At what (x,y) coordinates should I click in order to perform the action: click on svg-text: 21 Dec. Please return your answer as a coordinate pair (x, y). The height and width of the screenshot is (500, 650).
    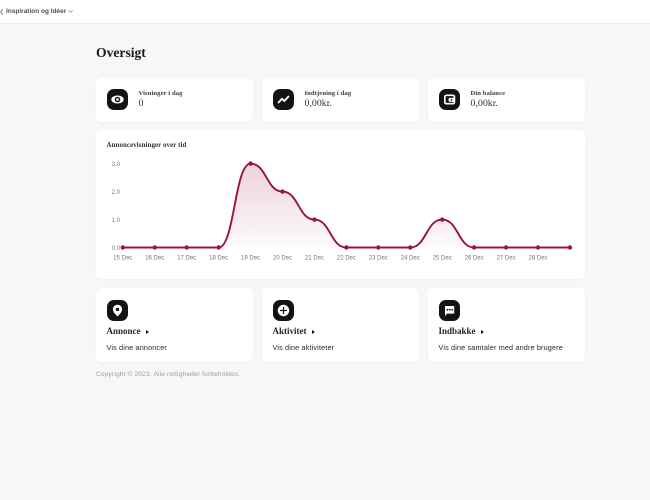
    Looking at the image, I should click on (314, 259).